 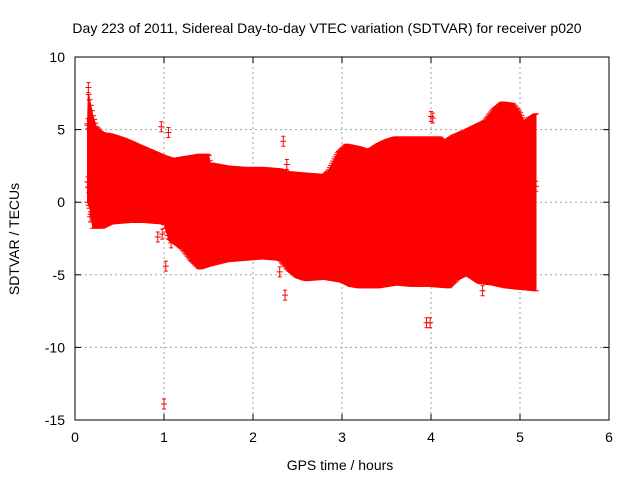 I want to click on x-tick-label: 3, so click(x=342, y=437).